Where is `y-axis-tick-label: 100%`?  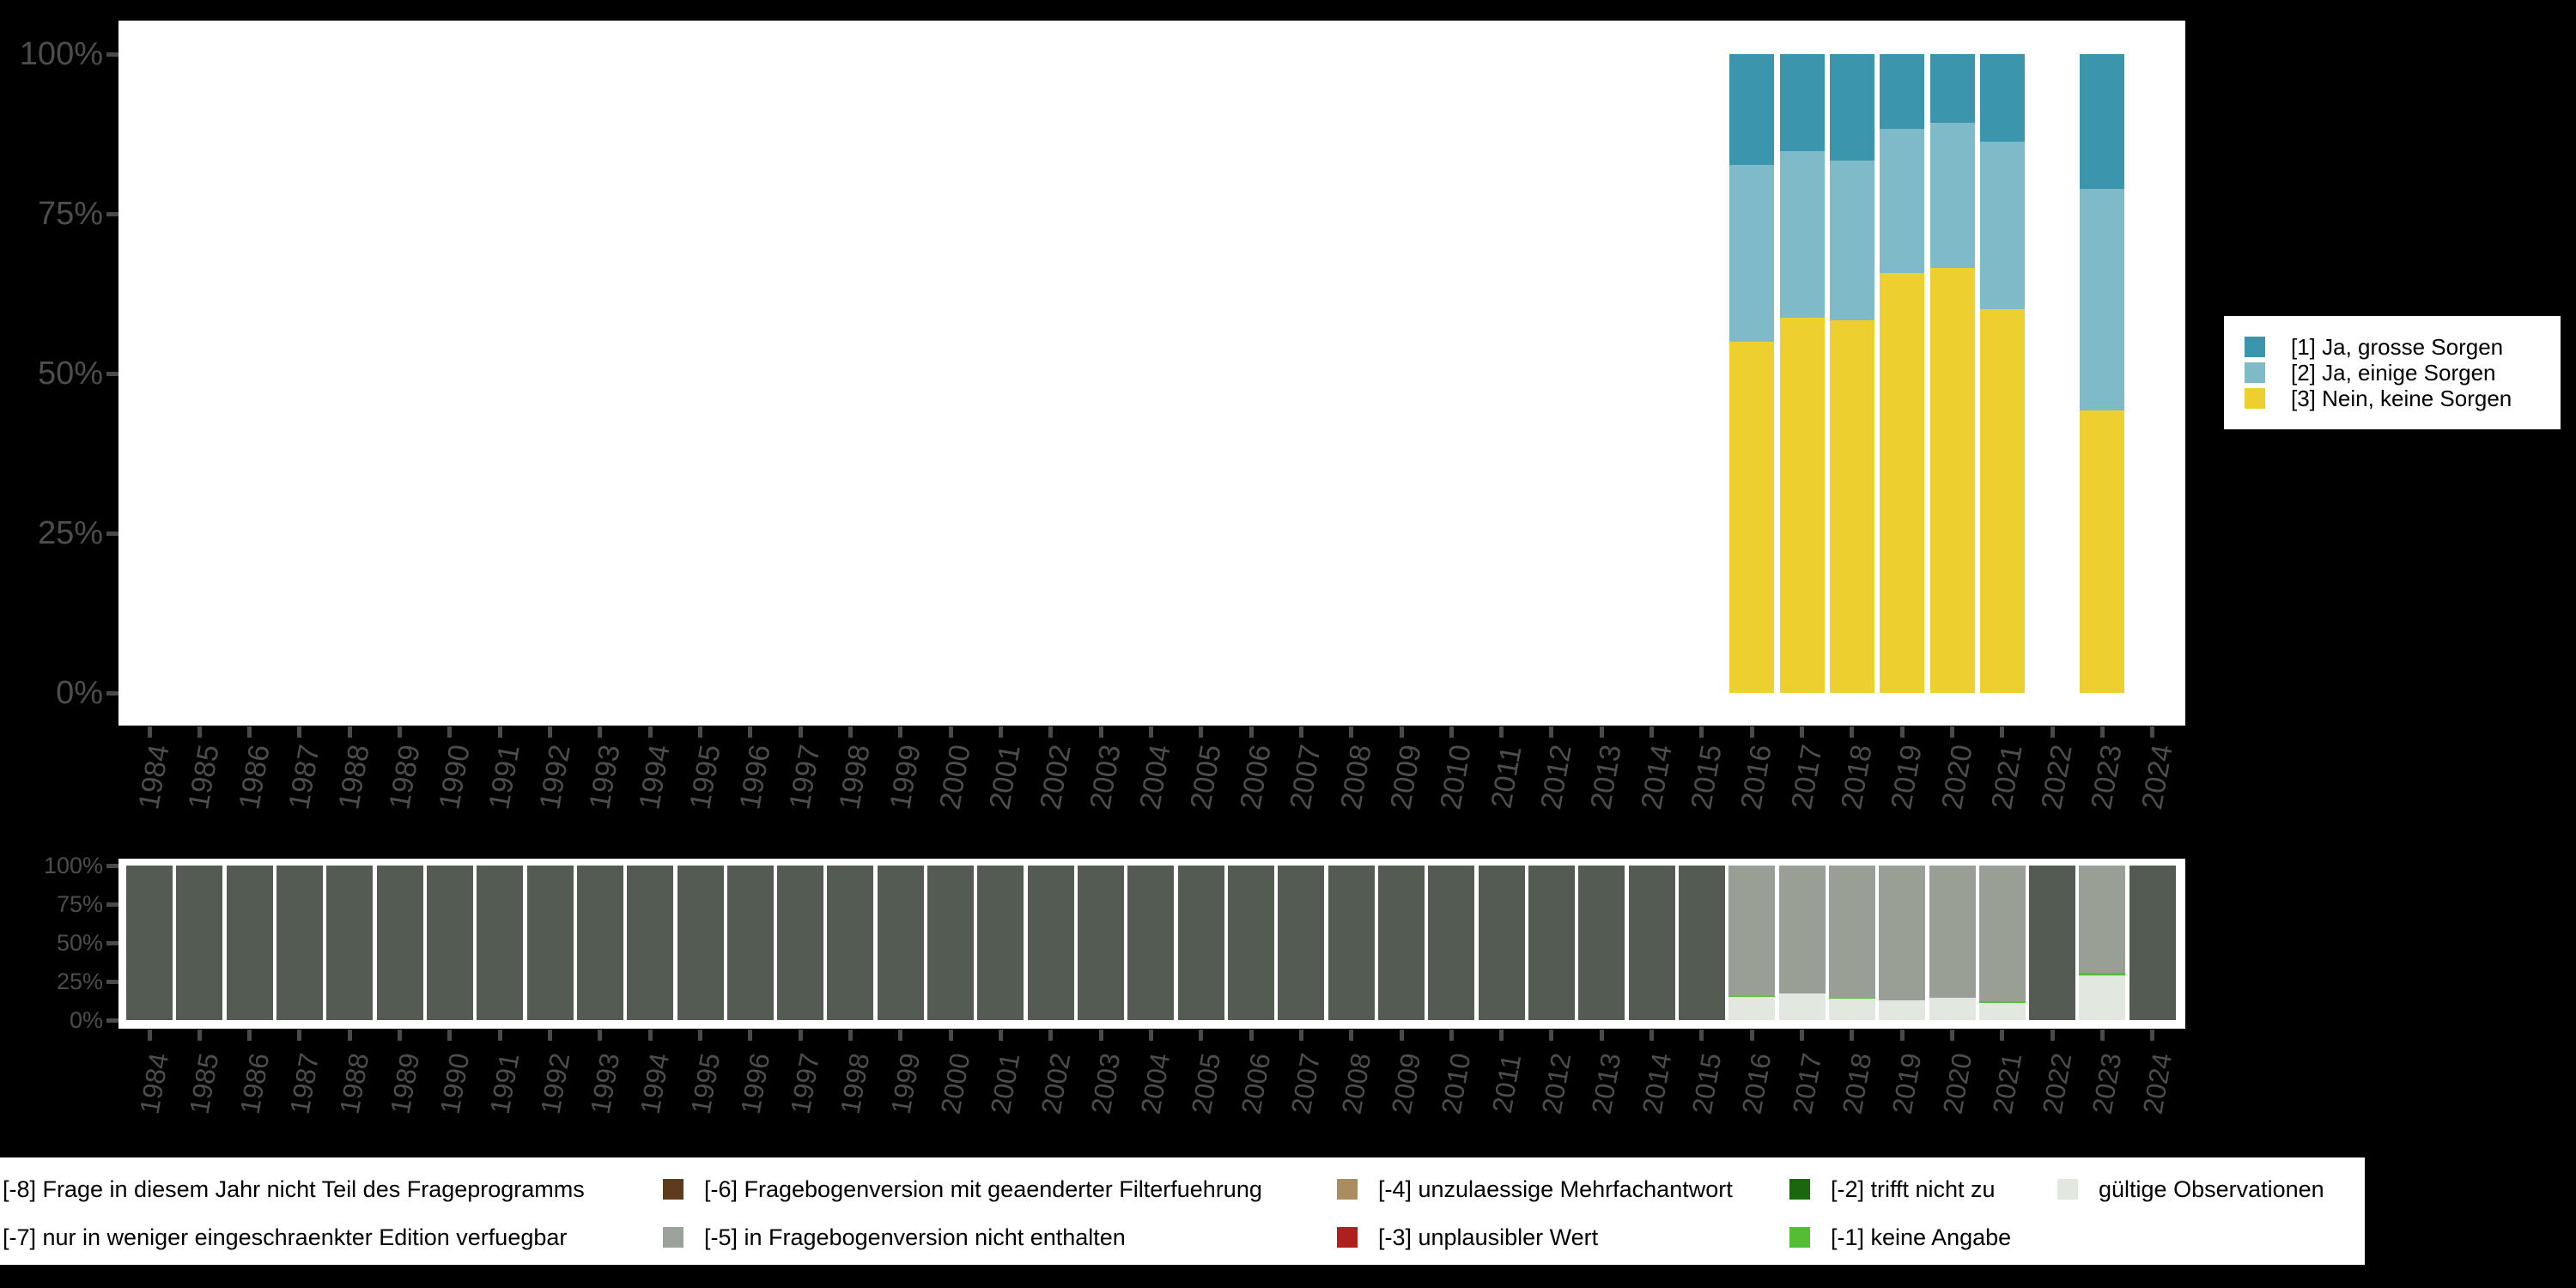 y-axis-tick-label: 100% is located at coordinates (61, 54).